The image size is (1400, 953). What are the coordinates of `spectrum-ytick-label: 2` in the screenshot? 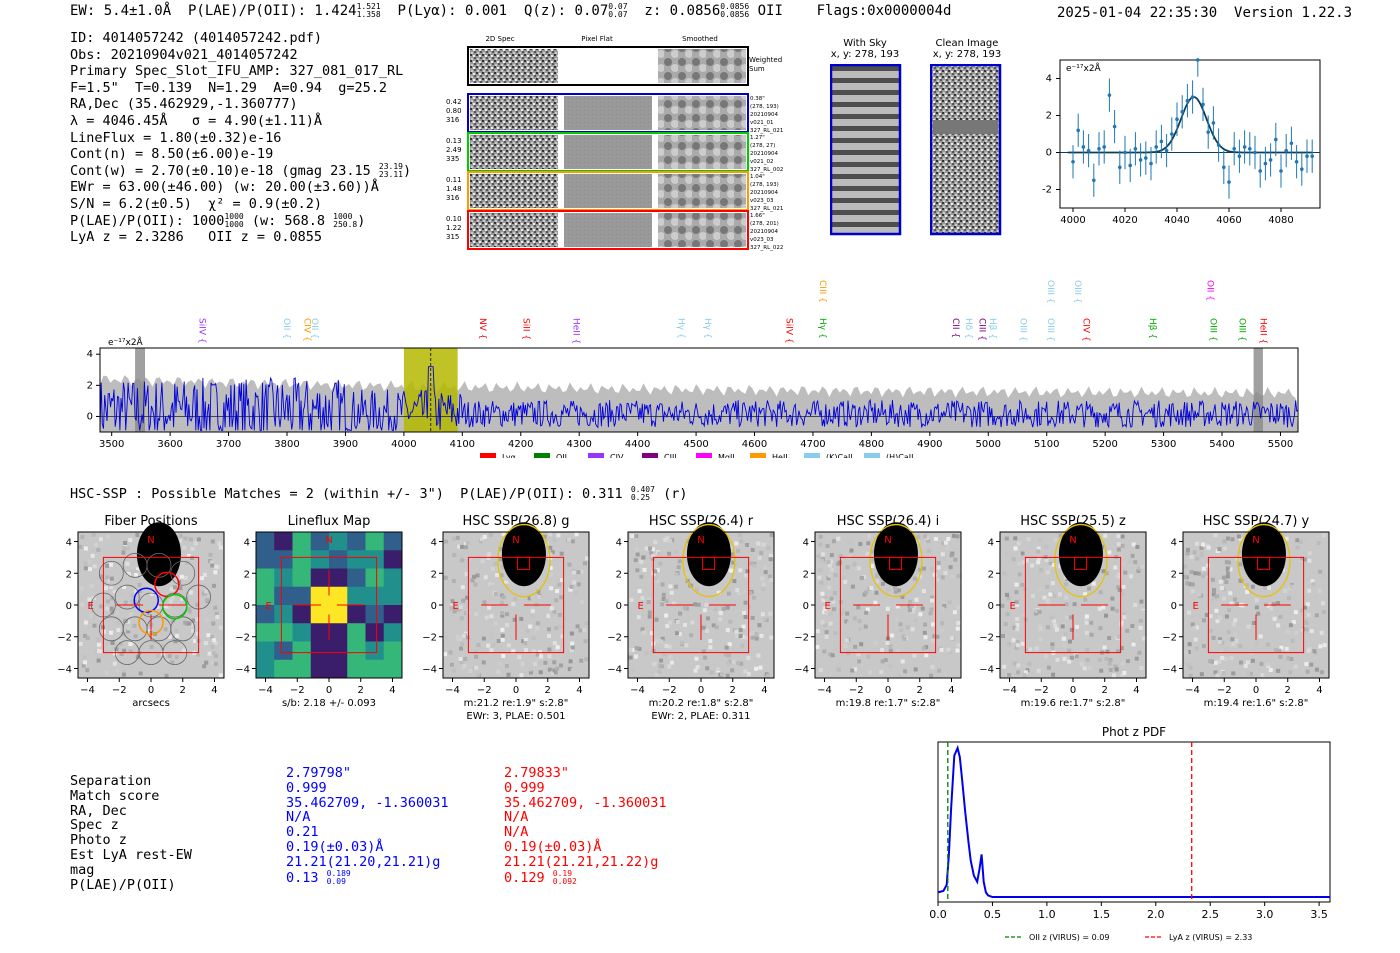 It's located at (90, 385).